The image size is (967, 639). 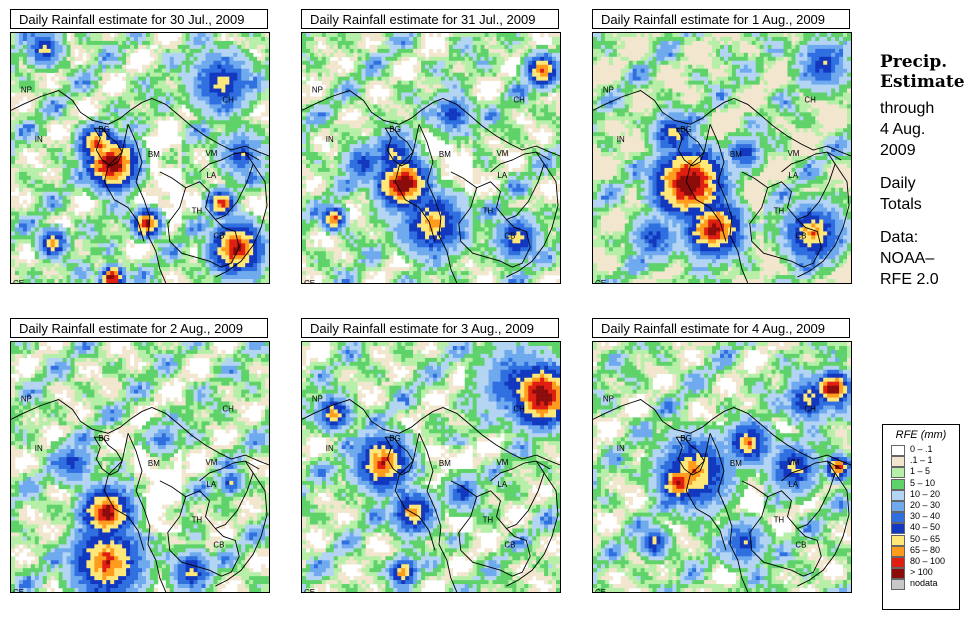 I want to click on panel-title: Daily Rainfall estimate for 1 Aug., 2009, so click(x=721, y=19).